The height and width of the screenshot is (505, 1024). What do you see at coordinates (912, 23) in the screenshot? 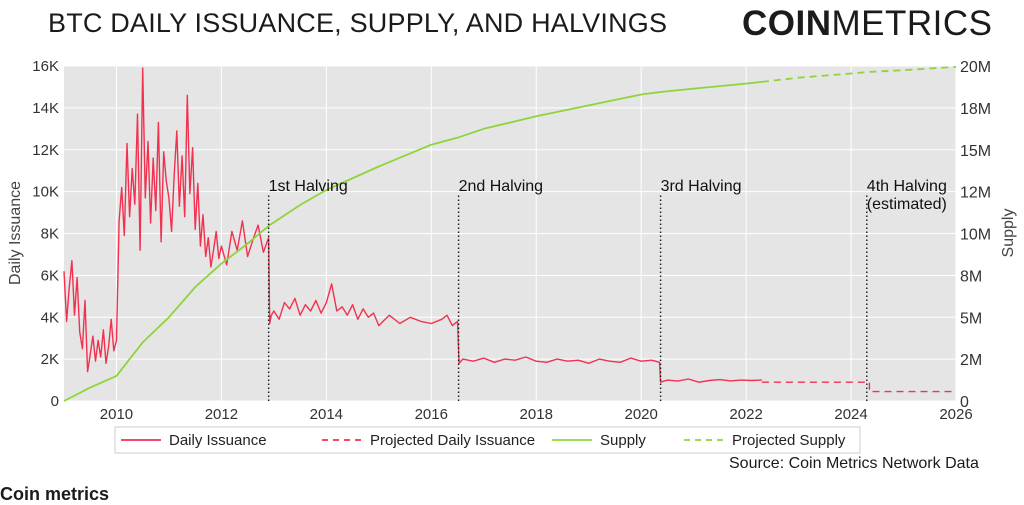
I see `logo-light-text: METRICS` at bounding box center [912, 23].